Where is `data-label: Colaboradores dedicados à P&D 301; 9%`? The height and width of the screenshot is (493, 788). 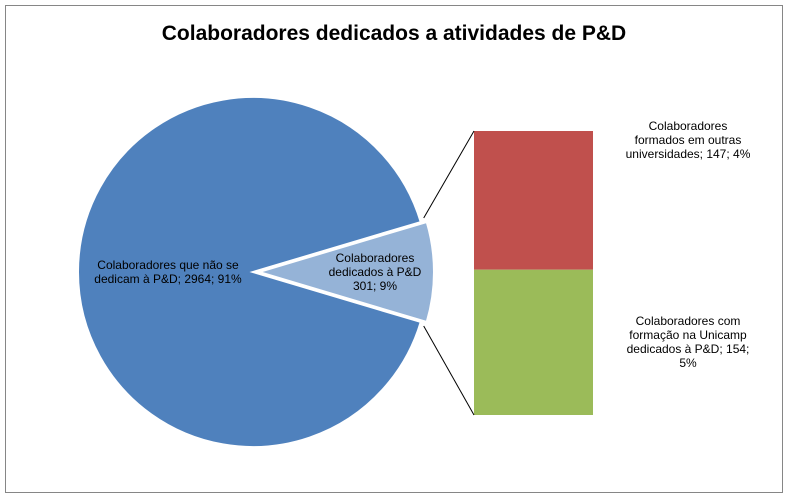 data-label: Colaboradores dedicados à P&D 301; 9% is located at coordinates (375, 272).